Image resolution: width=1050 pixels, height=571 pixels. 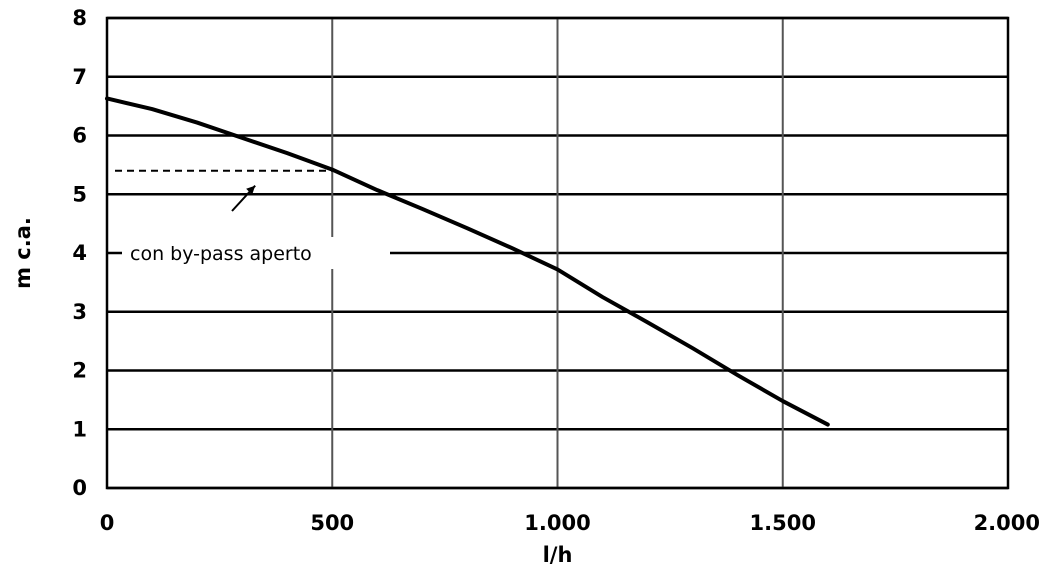 I want to click on y-axis-title: m c.a., so click(x=23, y=253).